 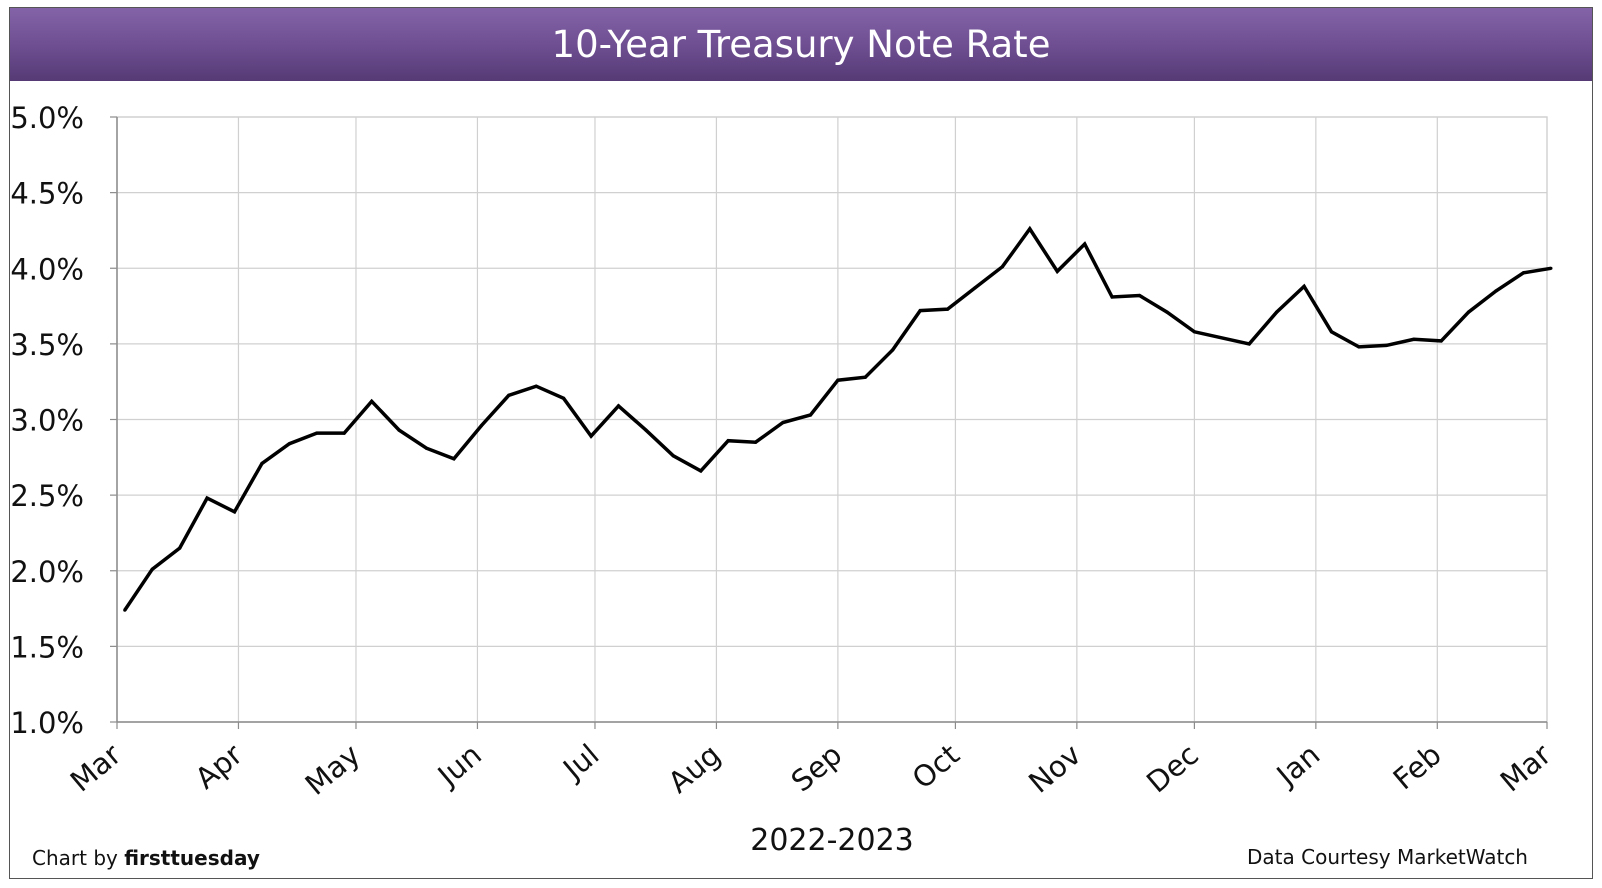 I want to click on y-tick-label: 3.5%, so click(x=47, y=345).